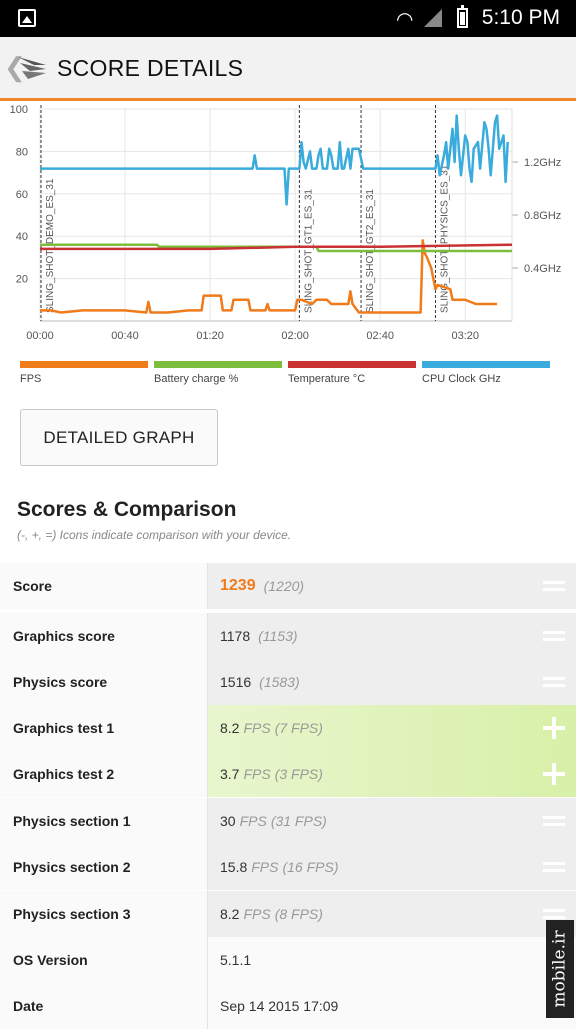  I want to click on table-row: Physics section 3 8.2 FPS (8 FPS), so click(288, 914).